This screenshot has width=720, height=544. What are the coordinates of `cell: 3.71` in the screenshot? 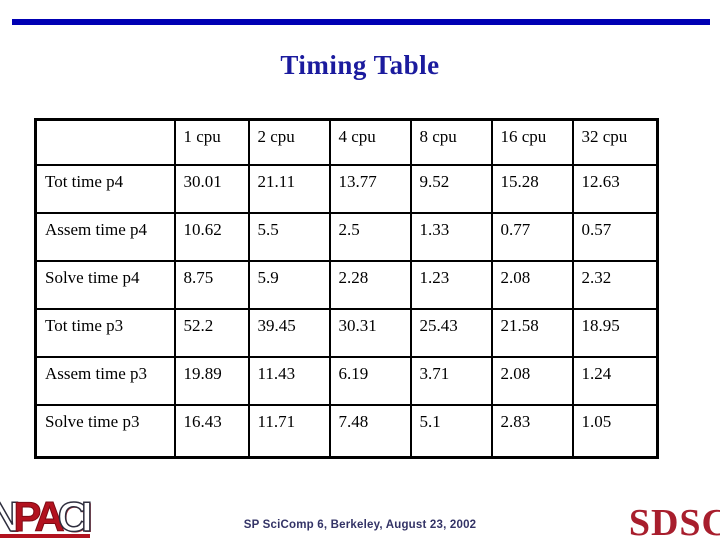 It's located at (451, 381).